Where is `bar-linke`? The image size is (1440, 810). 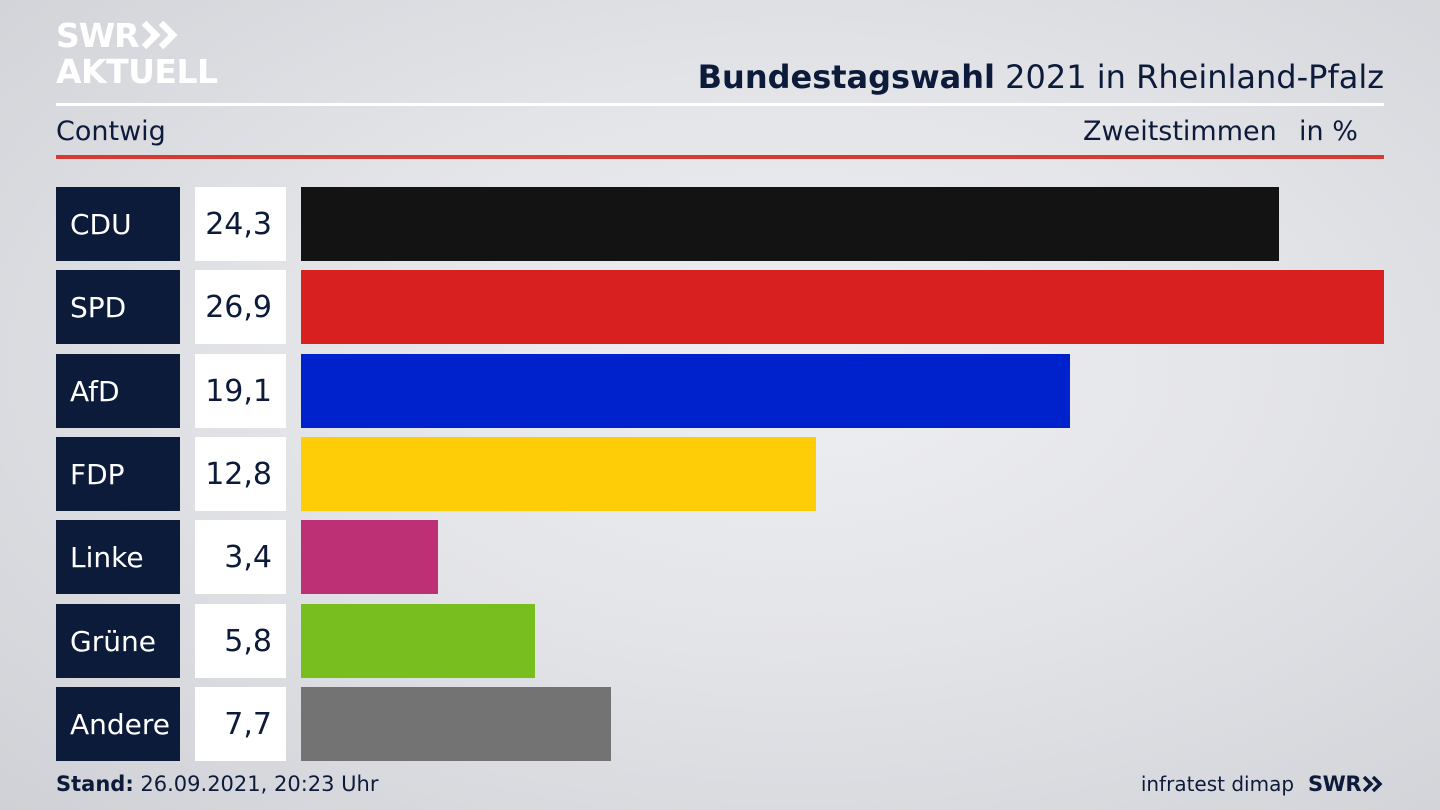
bar-linke is located at coordinates (369, 557).